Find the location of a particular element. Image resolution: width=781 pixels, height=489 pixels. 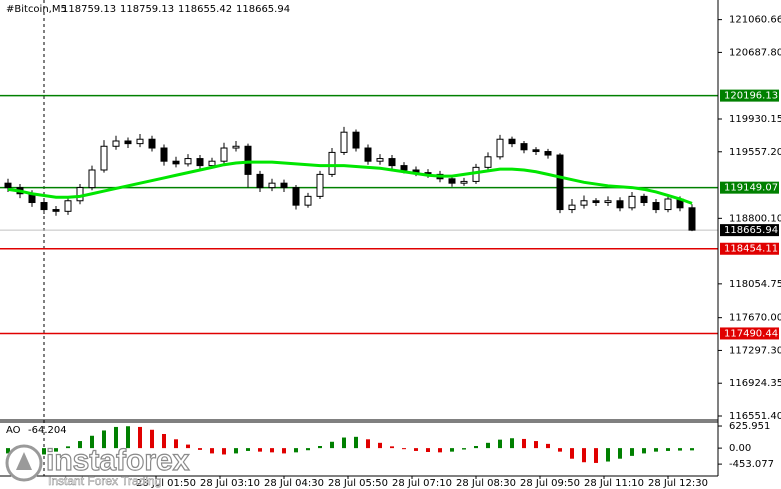

x-tick-label: 28 Jul 11:10 is located at coordinates (614, 483).